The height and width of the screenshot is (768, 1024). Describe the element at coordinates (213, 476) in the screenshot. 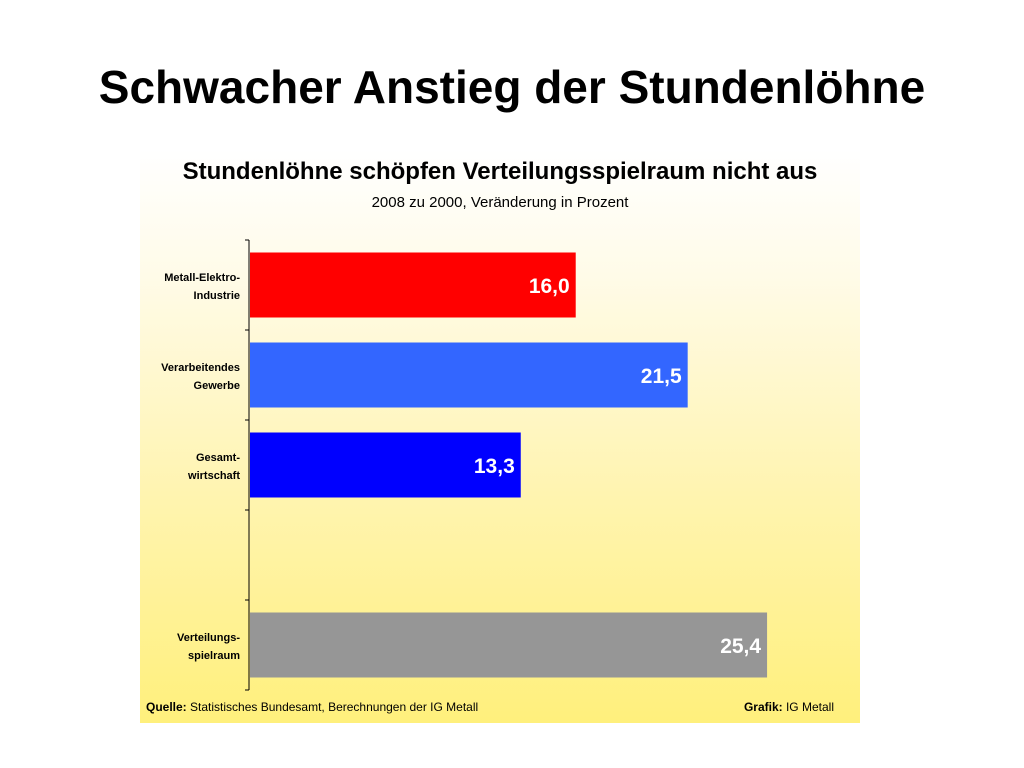

I see `category-label: wirtschaft` at that location.